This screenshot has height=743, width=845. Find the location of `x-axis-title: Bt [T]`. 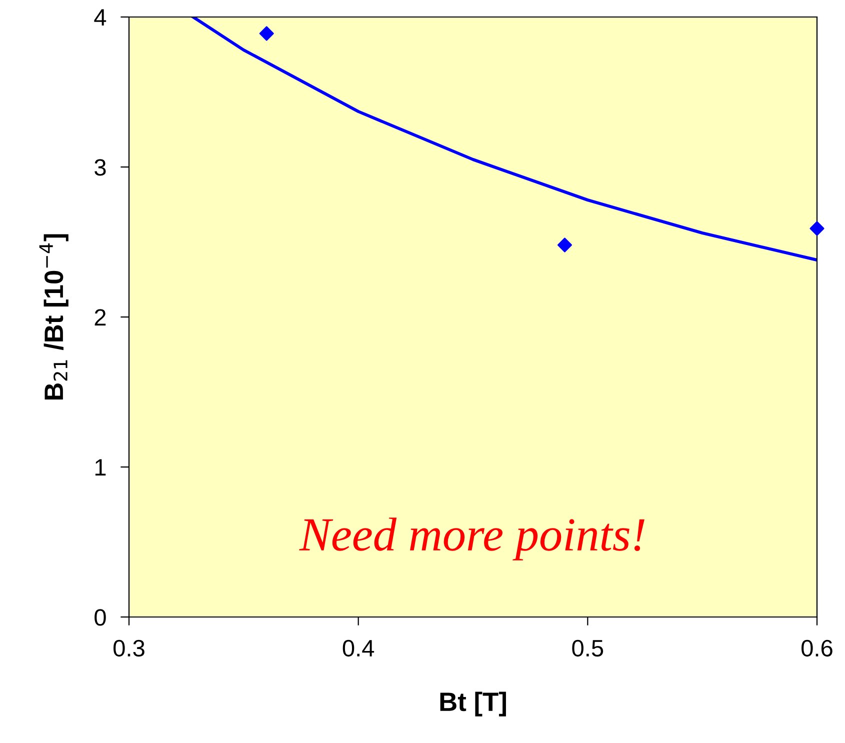

x-axis-title: Bt [T] is located at coordinates (473, 704).